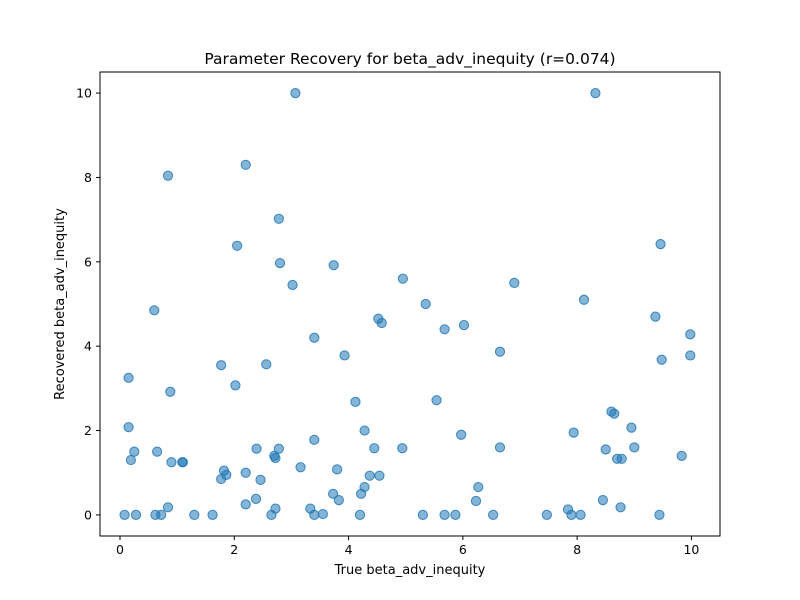  Describe the element at coordinates (691, 549) in the screenshot. I see `x-tick-label: 10` at that location.